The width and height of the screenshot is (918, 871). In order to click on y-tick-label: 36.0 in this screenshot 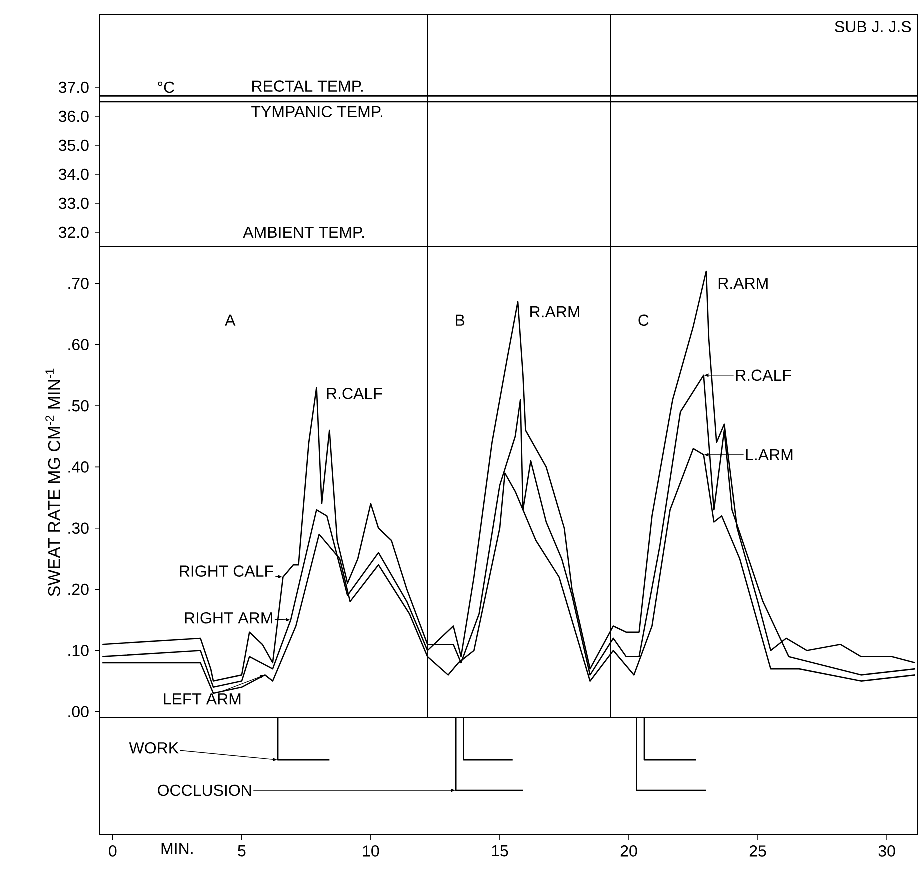, I will do `click(73, 116)`.